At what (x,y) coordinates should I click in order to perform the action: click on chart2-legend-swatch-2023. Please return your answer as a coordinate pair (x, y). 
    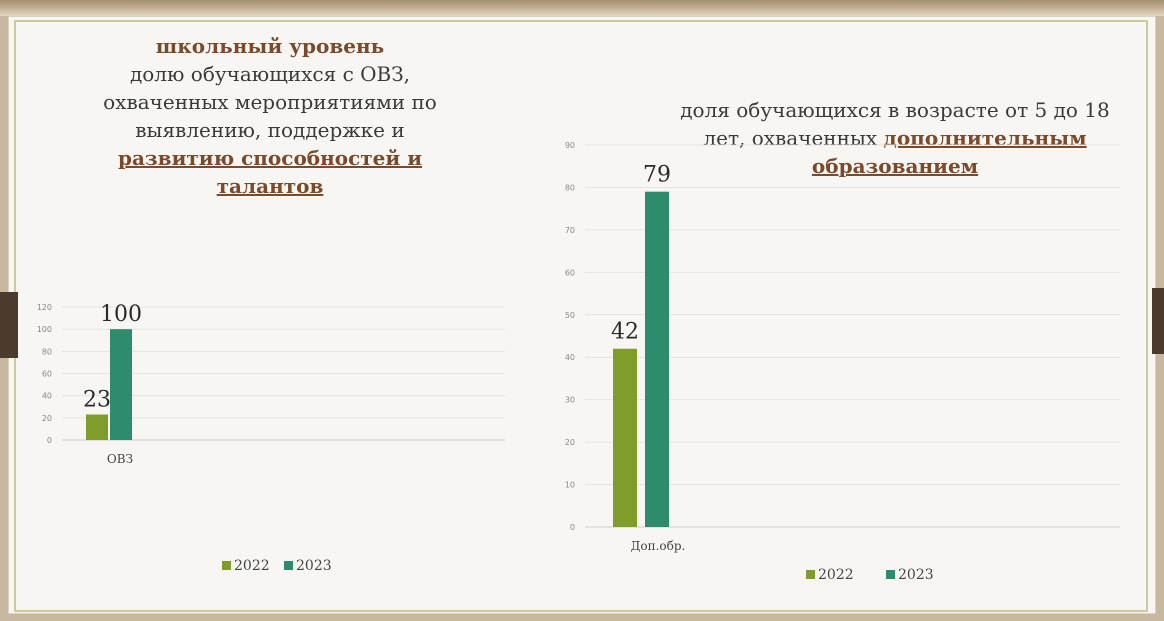
    Looking at the image, I should click on (890, 574).